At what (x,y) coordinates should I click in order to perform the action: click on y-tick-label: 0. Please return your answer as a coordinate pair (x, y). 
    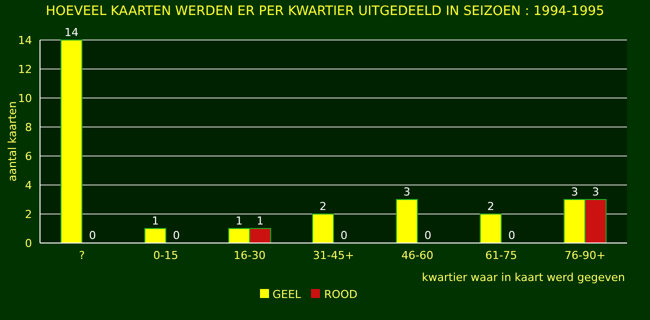
    Looking at the image, I should click on (28, 243).